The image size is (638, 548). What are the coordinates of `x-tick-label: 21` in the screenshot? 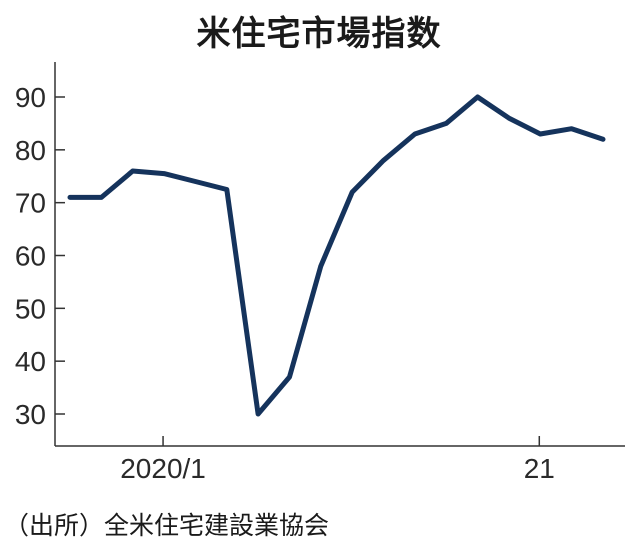 It's located at (539, 468).